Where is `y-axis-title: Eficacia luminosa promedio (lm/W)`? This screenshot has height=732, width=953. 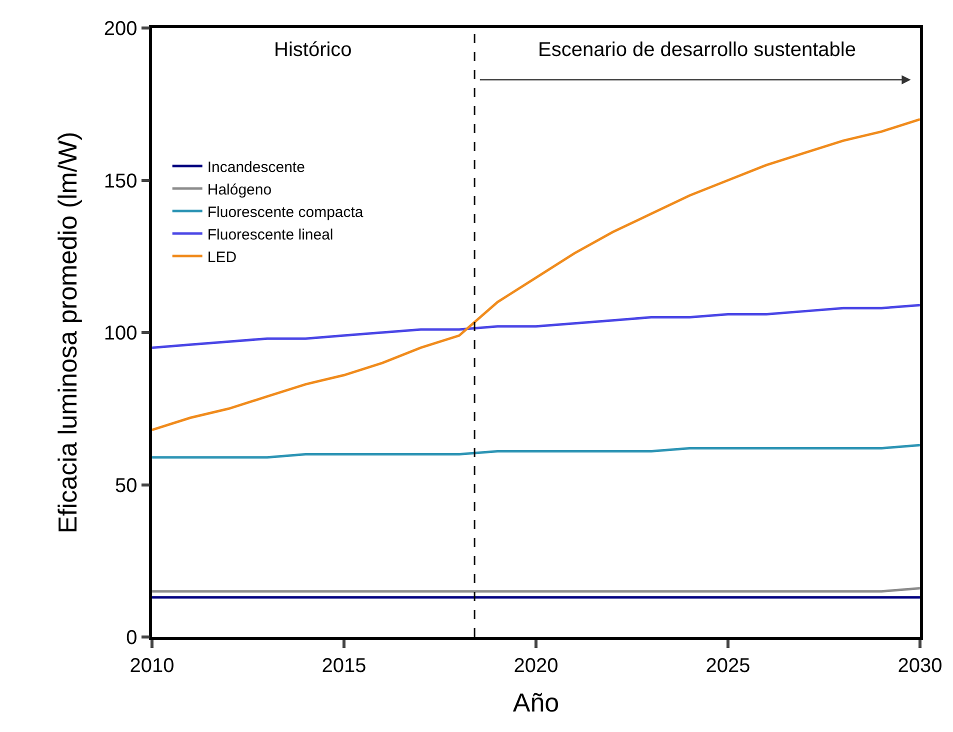 y-axis-title: Eficacia luminosa promedio (lm/W) is located at coordinates (67, 333).